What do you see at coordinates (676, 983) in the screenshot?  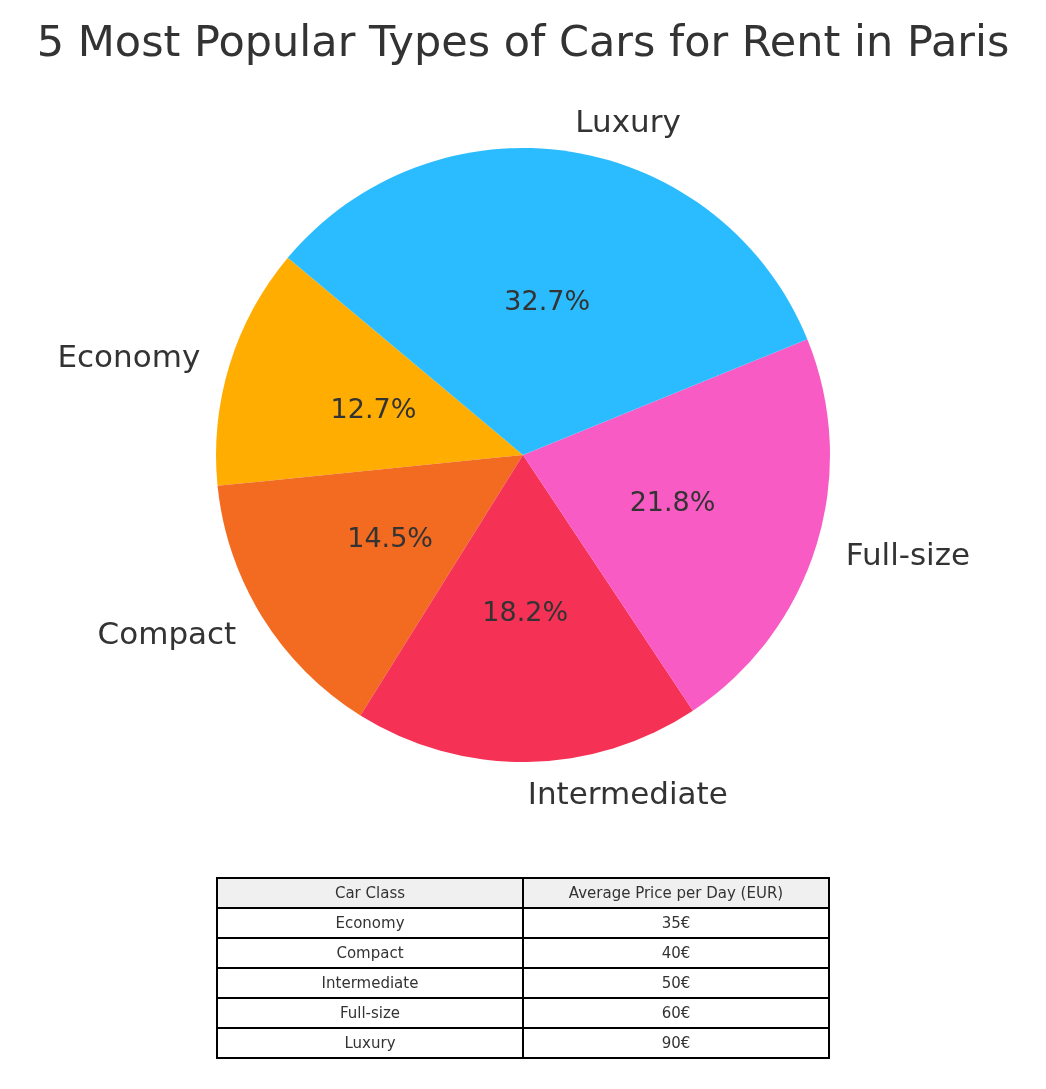 I see `text: 50€` at bounding box center [676, 983].